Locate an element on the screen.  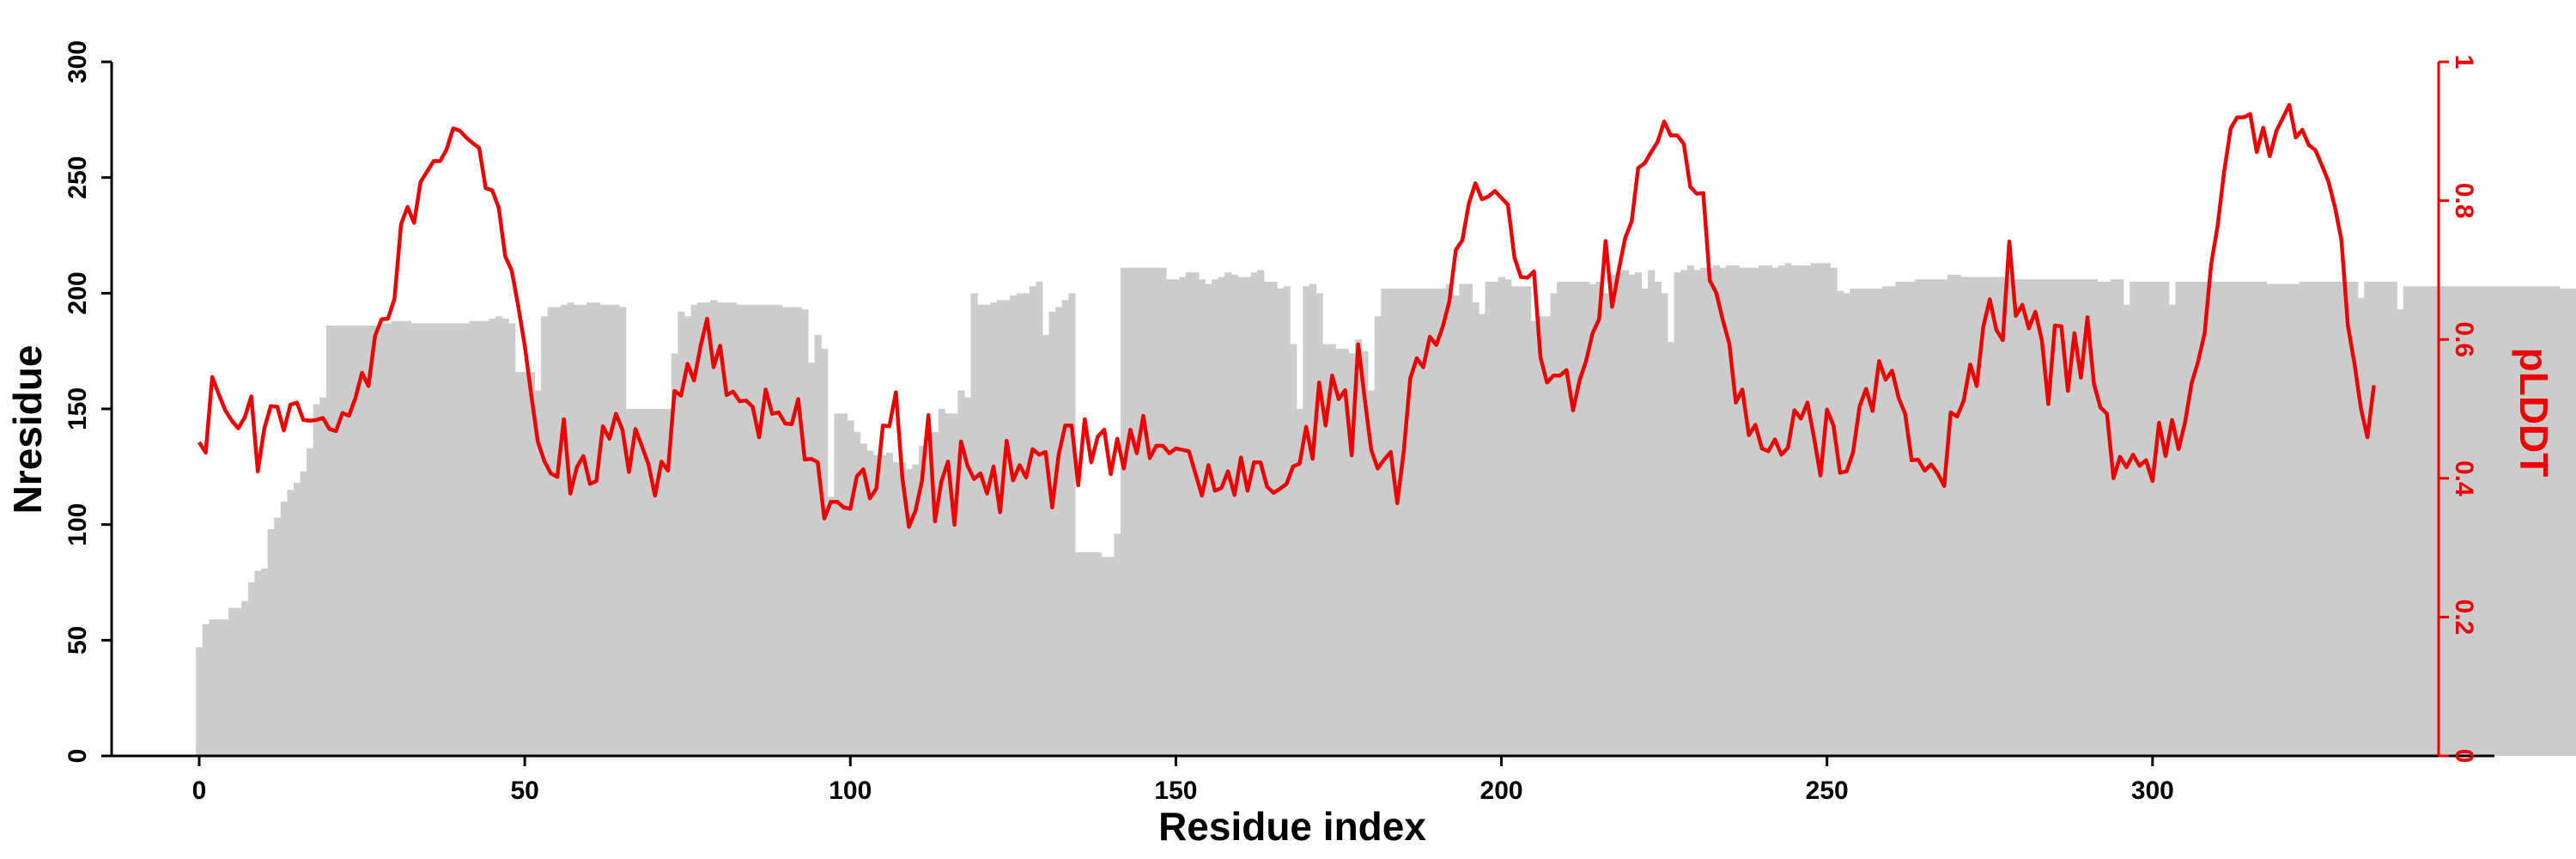
left-y-axis-title: Nresidue is located at coordinates (28, 430).